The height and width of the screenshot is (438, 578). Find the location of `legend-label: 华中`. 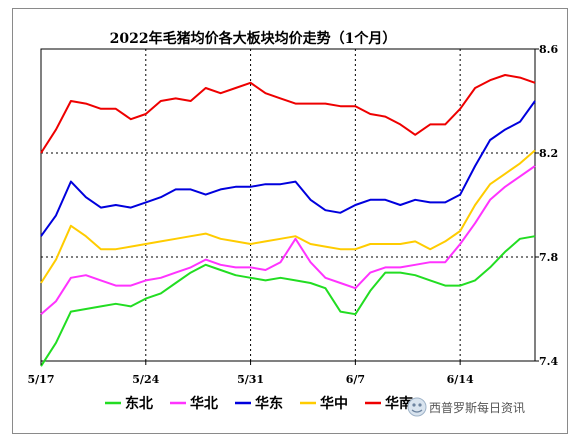

legend-label: 华中 is located at coordinates (334, 403).